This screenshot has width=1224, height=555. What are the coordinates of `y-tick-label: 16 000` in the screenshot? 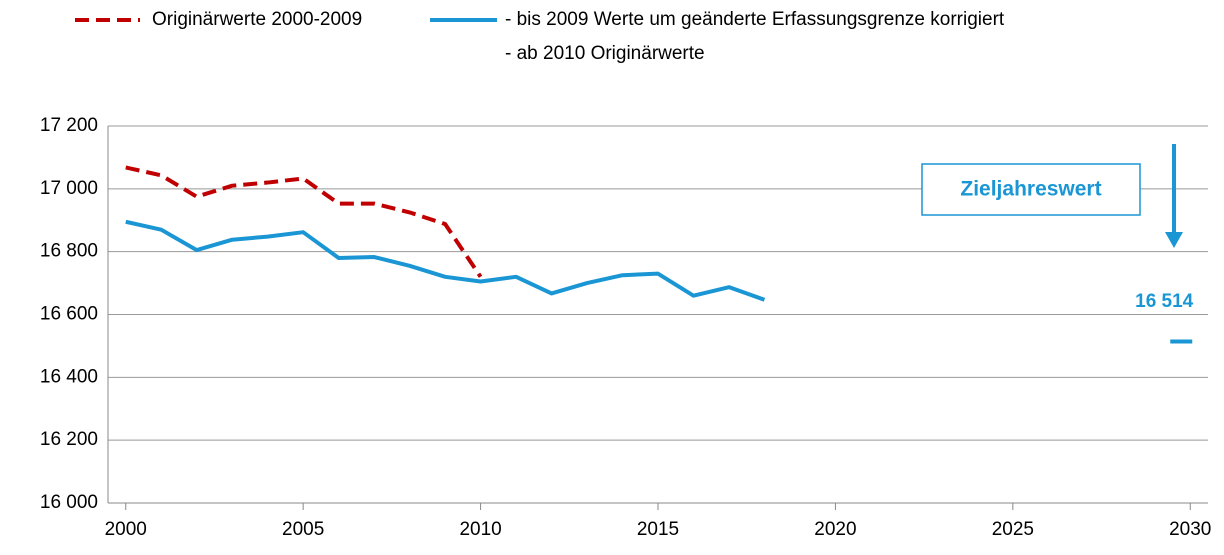 It's located at (69, 502).